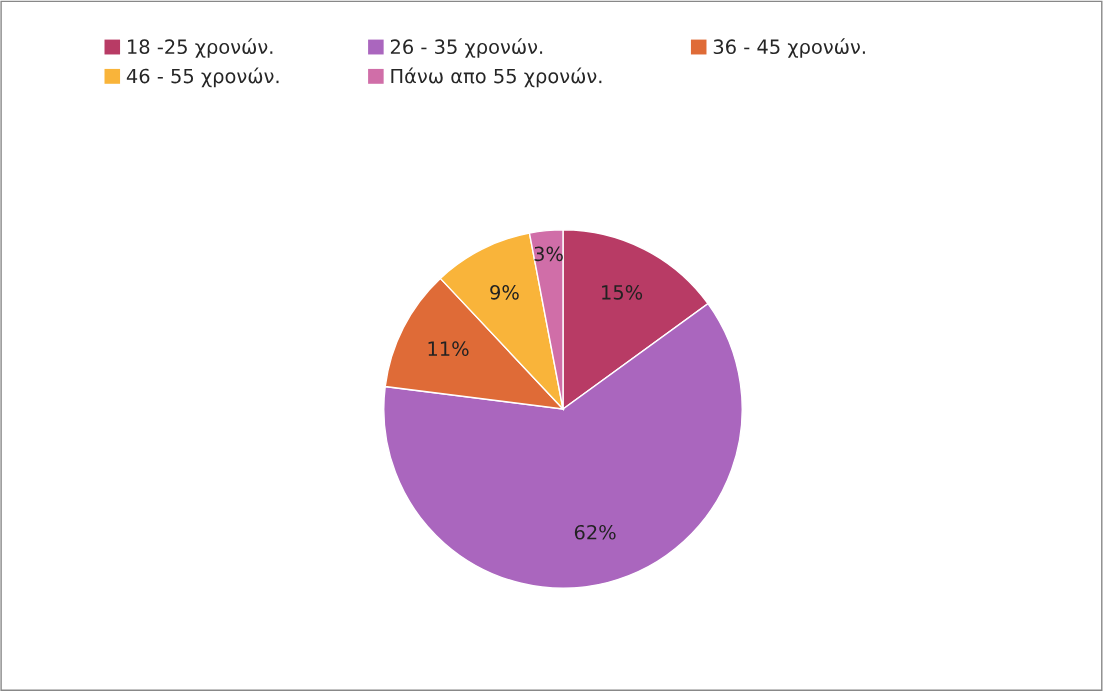 This screenshot has width=1104, height=691. I want to click on legend-label: Πάνω απο 55 χρονών., so click(496, 77).